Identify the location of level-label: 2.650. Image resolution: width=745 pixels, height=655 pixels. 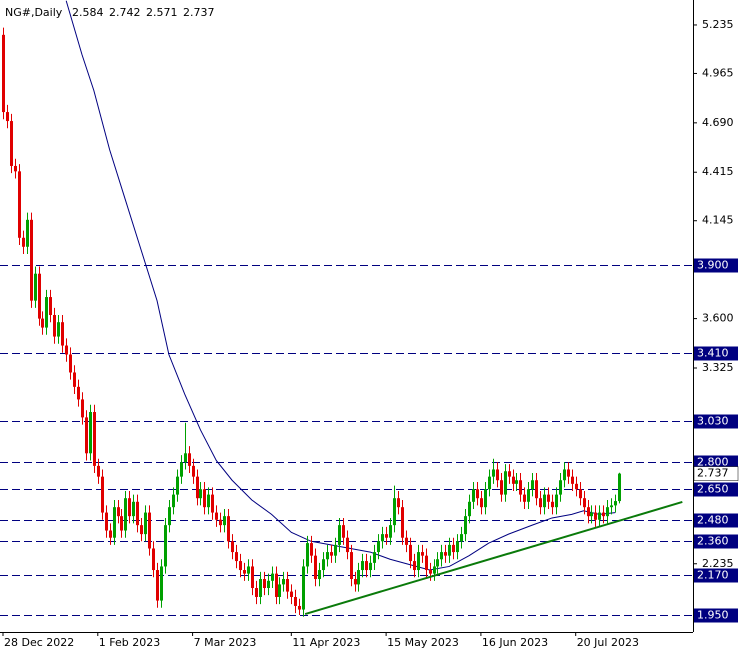
(713, 489).